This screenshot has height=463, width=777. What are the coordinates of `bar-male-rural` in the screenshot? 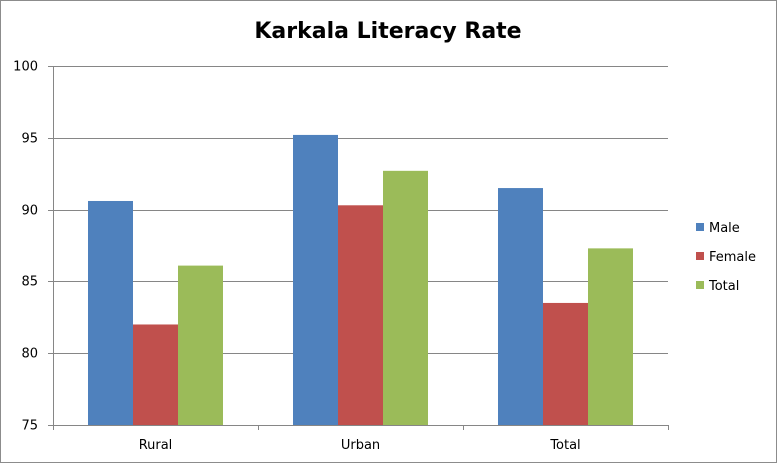 It's located at (110, 312).